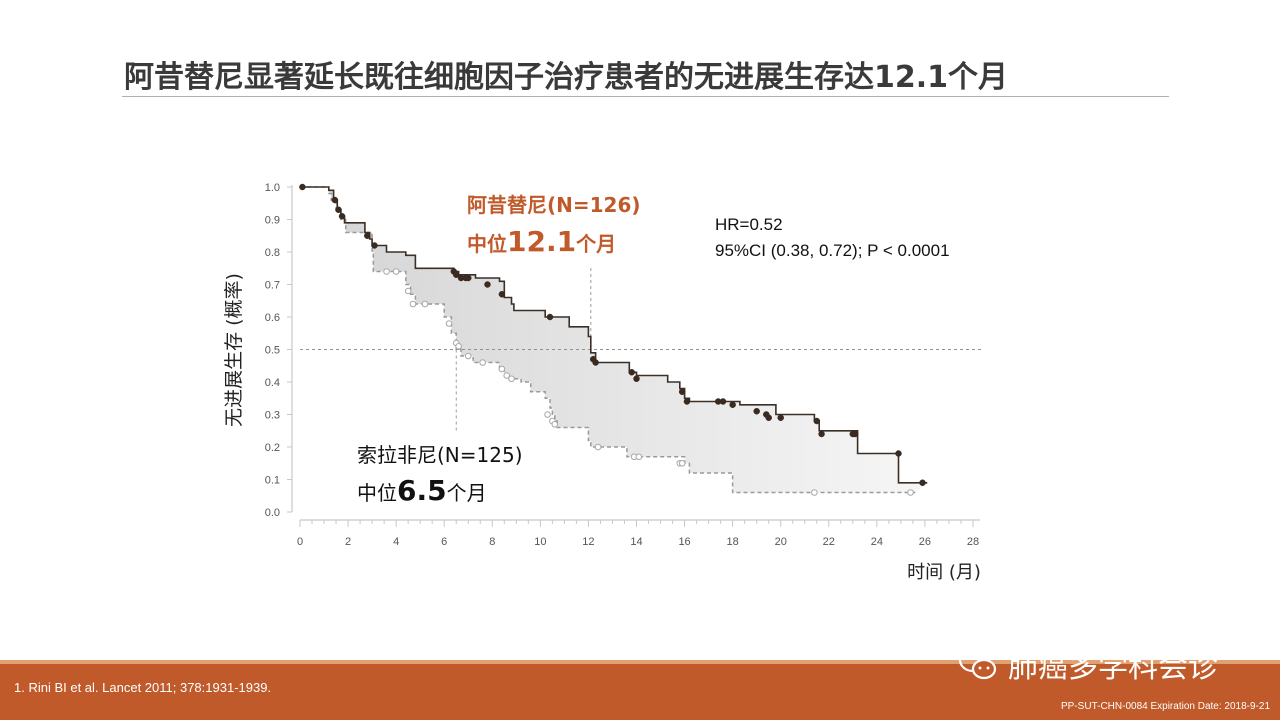 The height and width of the screenshot is (720, 1280). I want to click on y-tick-label: 0.4, so click(272, 383).